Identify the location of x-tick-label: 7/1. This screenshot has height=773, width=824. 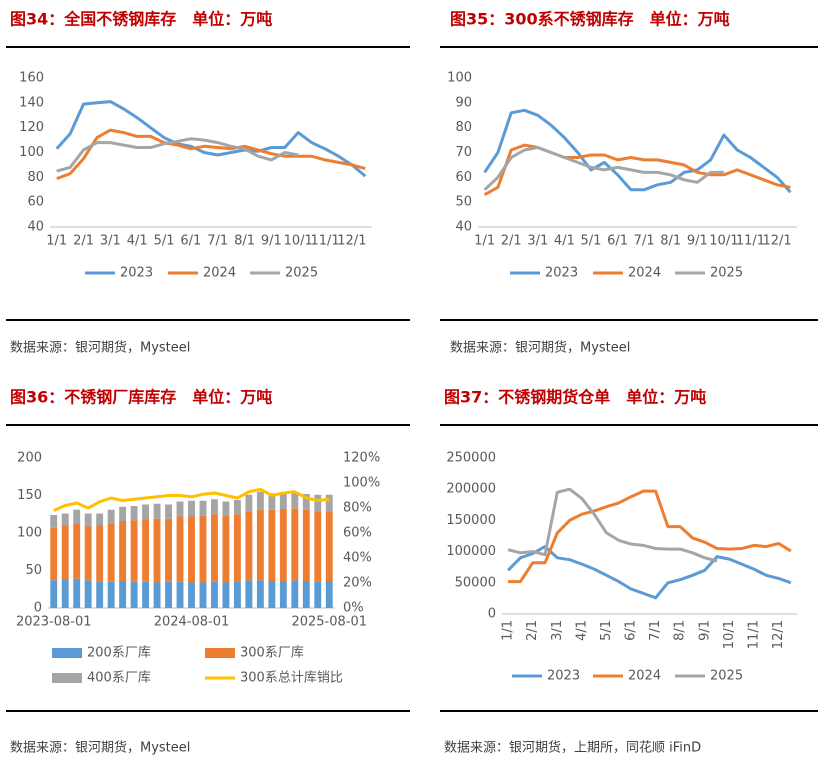
(644, 241).